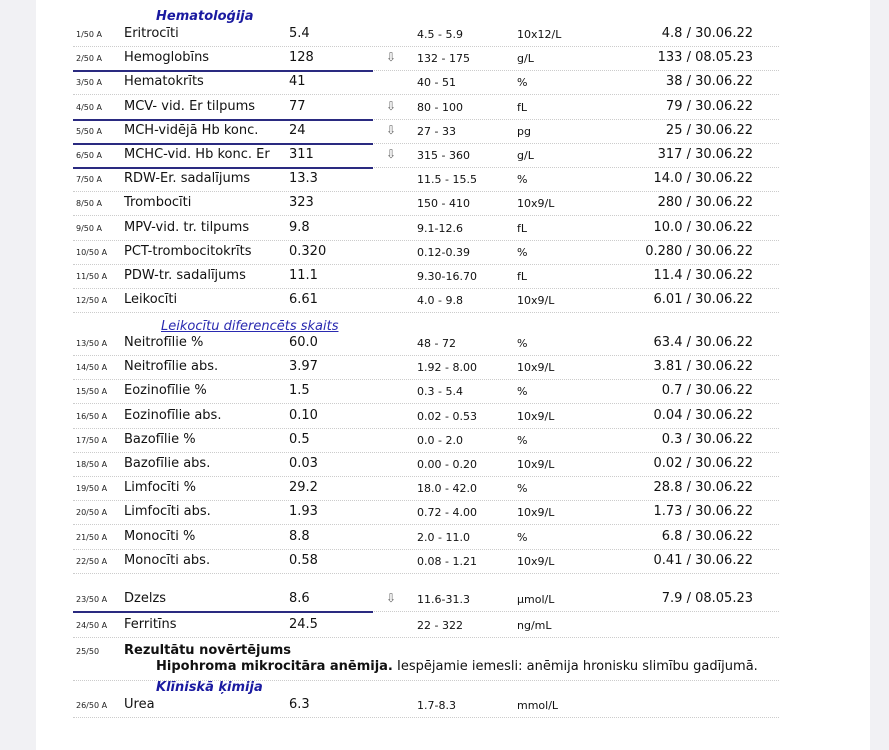 The height and width of the screenshot is (750, 889). I want to click on section-hematology: Hematoloģija, so click(205, 16).